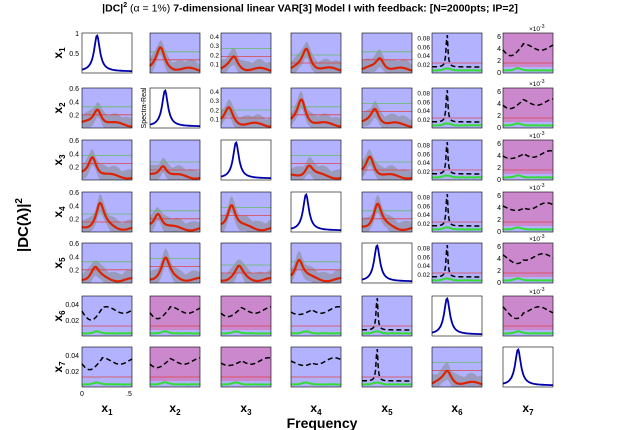 This screenshot has width=620, height=430. I want to click on panel-x4-x4, so click(316, 212).